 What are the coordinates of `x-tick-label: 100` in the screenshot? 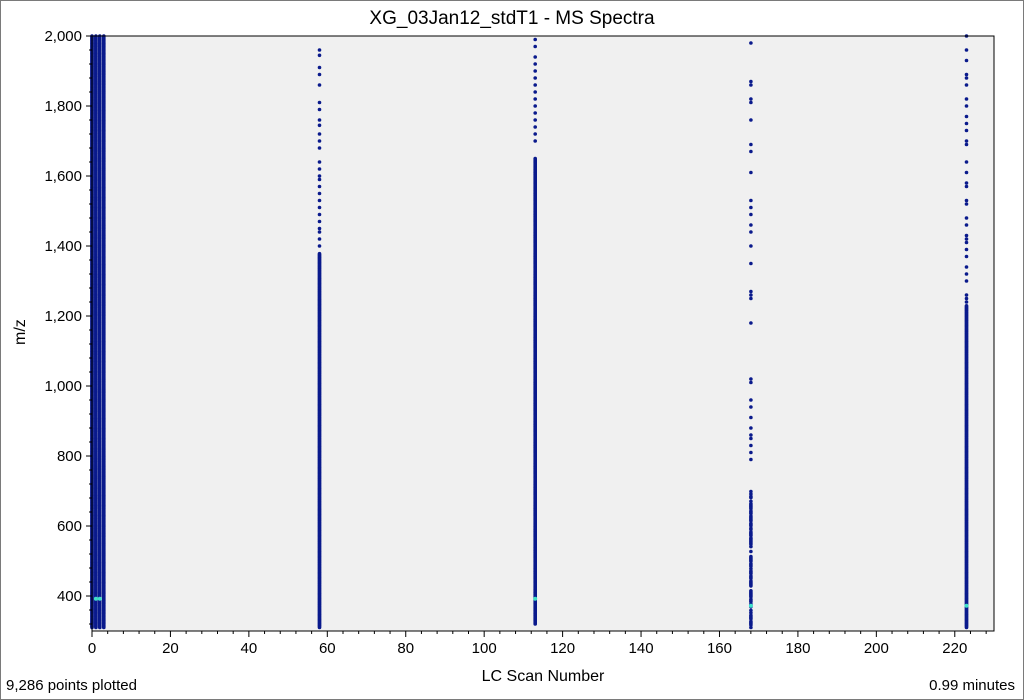 It's located at (484, 648).